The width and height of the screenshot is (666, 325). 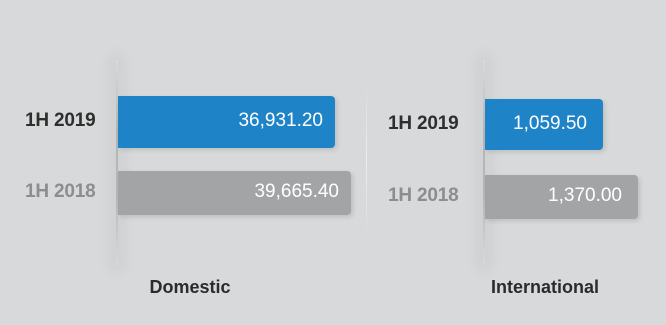 What do you see at coordinates (366, 160) in the screenshot?
I see `panel-separator` at bounding box center [366, 160].